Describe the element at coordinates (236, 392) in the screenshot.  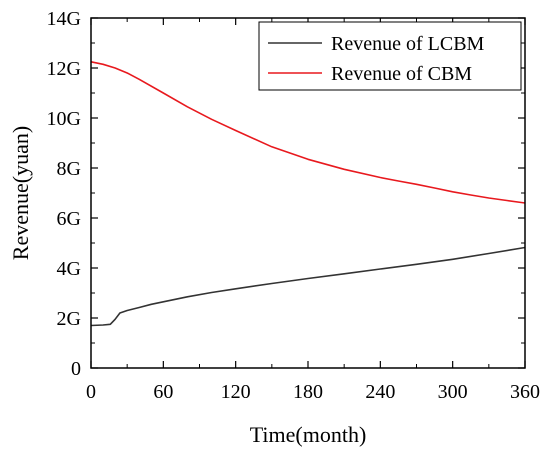
I see `x-tick-label: 120` at that location.